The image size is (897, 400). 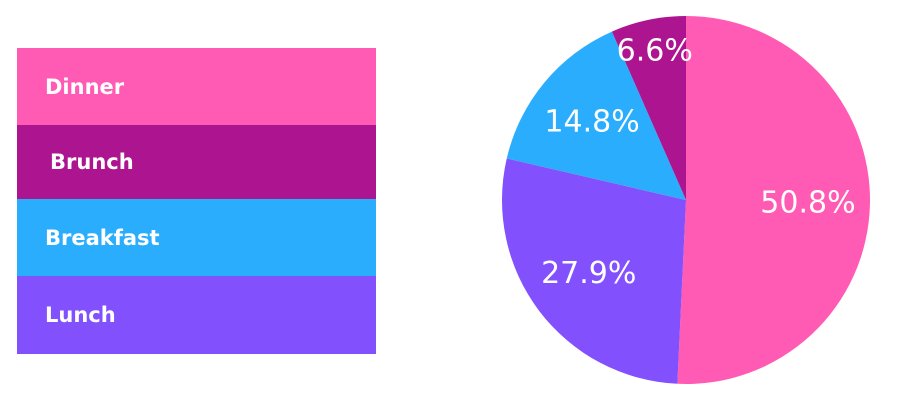 What do you see at coordinates (102, 237) in the screenshot?
I see `legend-label-breakfast: Breakfast` at bounding box center [102, 237].